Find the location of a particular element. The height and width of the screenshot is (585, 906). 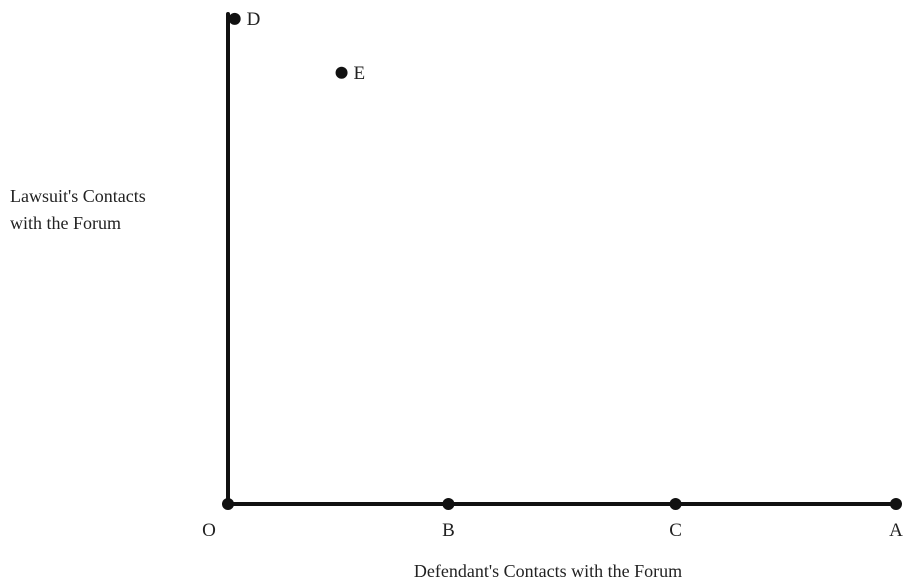

point-label-d: D is located at coordinates (254, 19).